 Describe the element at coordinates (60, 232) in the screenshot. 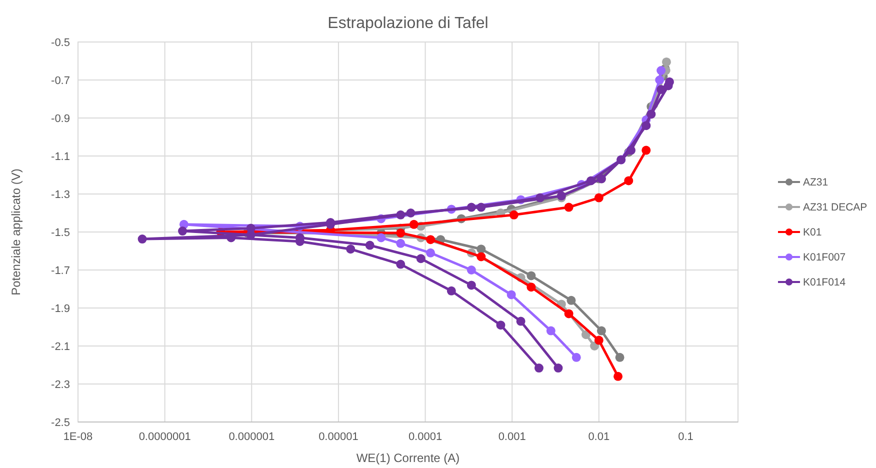

I see `y-tick-label: -1.5` at that location.